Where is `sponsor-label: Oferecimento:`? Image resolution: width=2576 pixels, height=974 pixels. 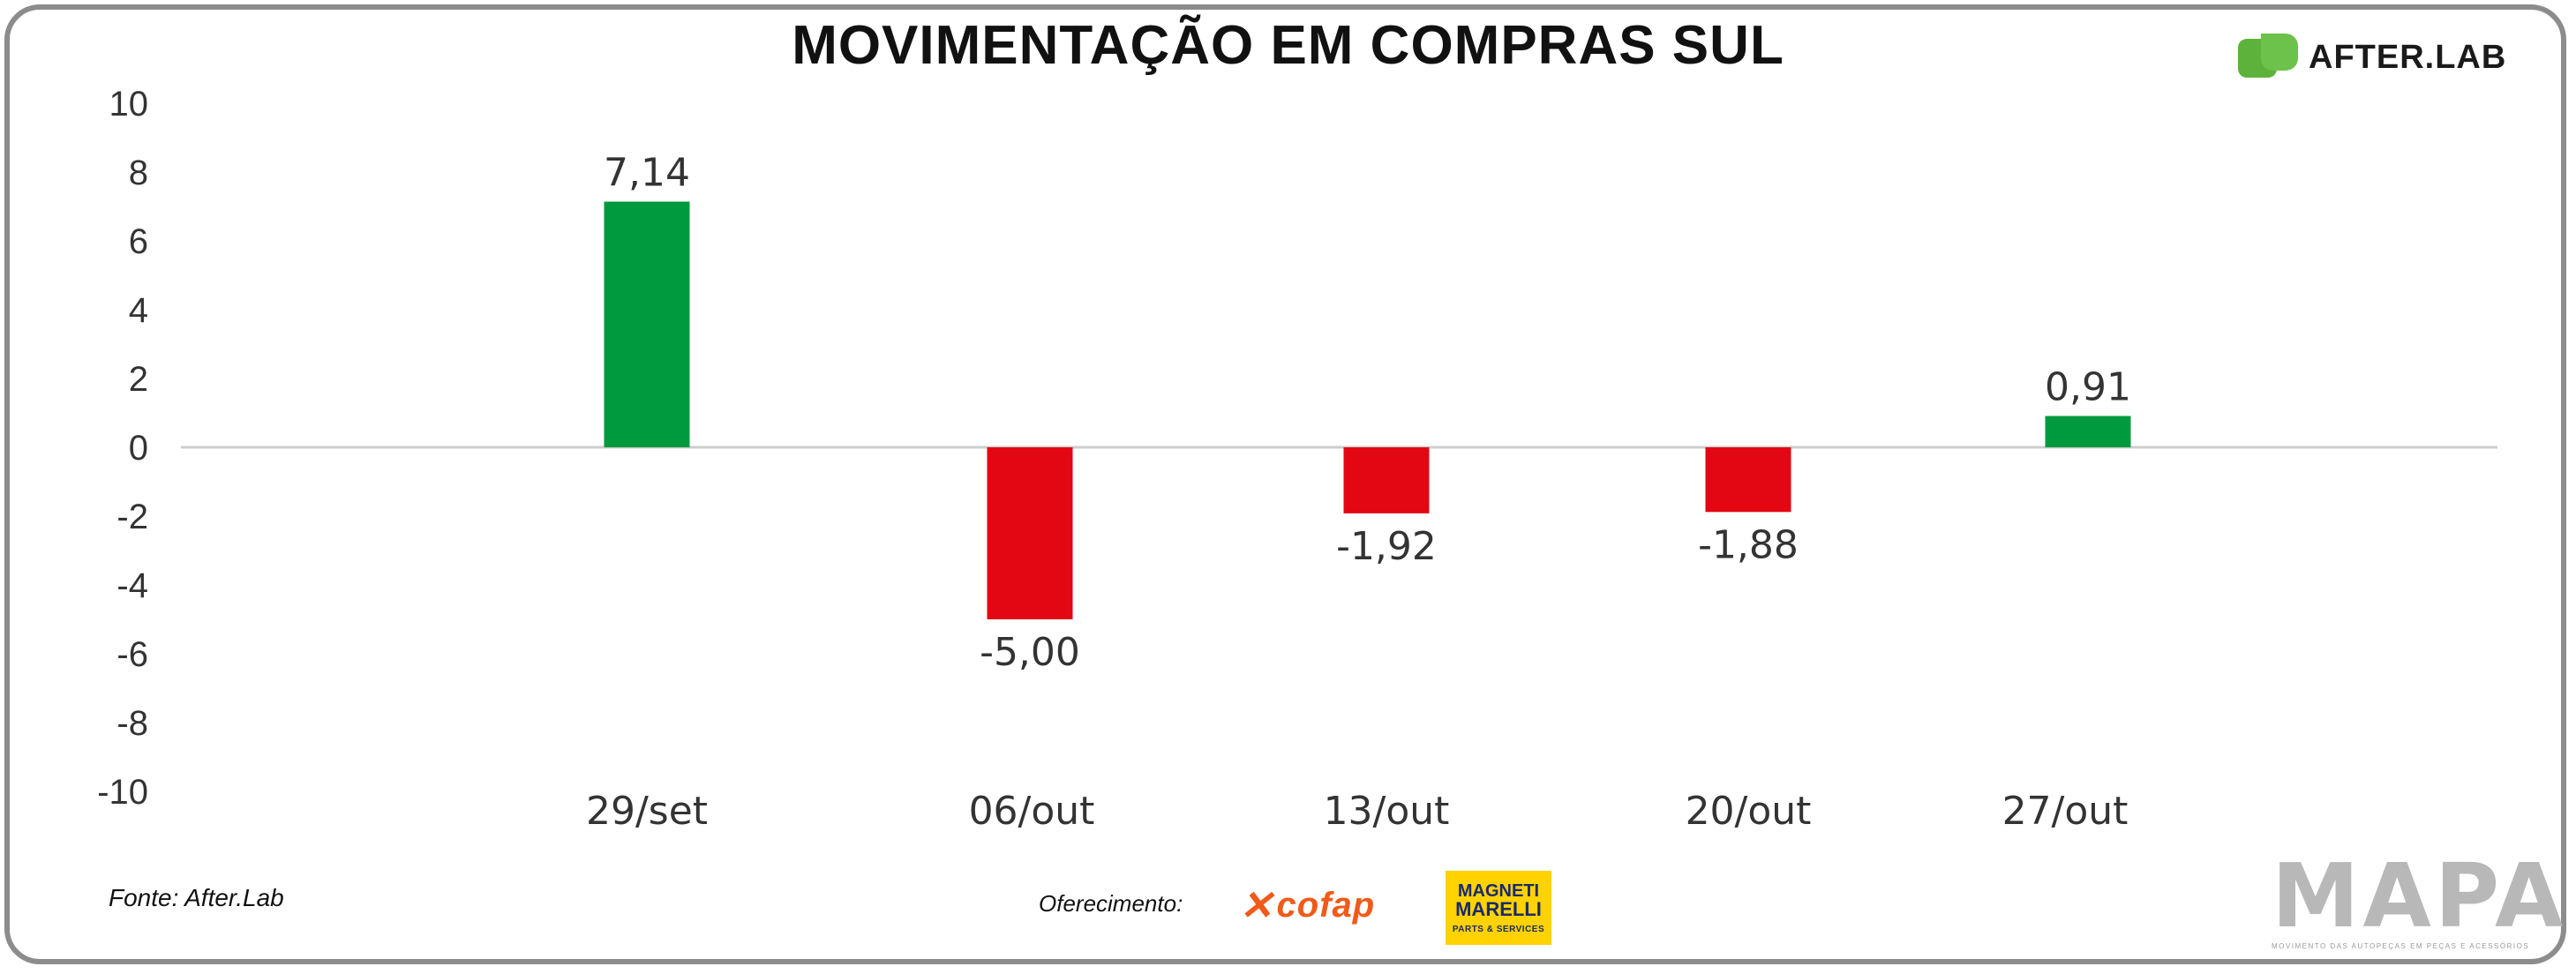
sponsor-label: Oferecimento: is located at coordinates (1111, 903).